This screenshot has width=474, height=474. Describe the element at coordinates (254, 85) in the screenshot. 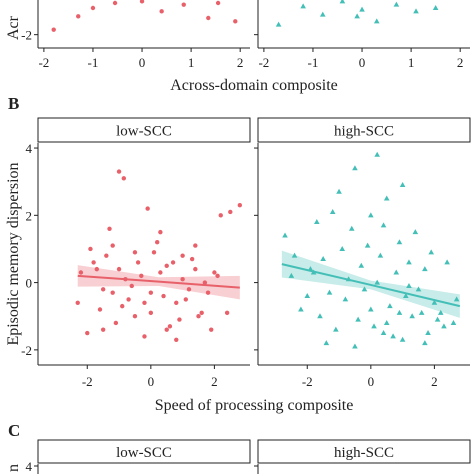

I see `x-axis-label: Across-domain composite` at that location.